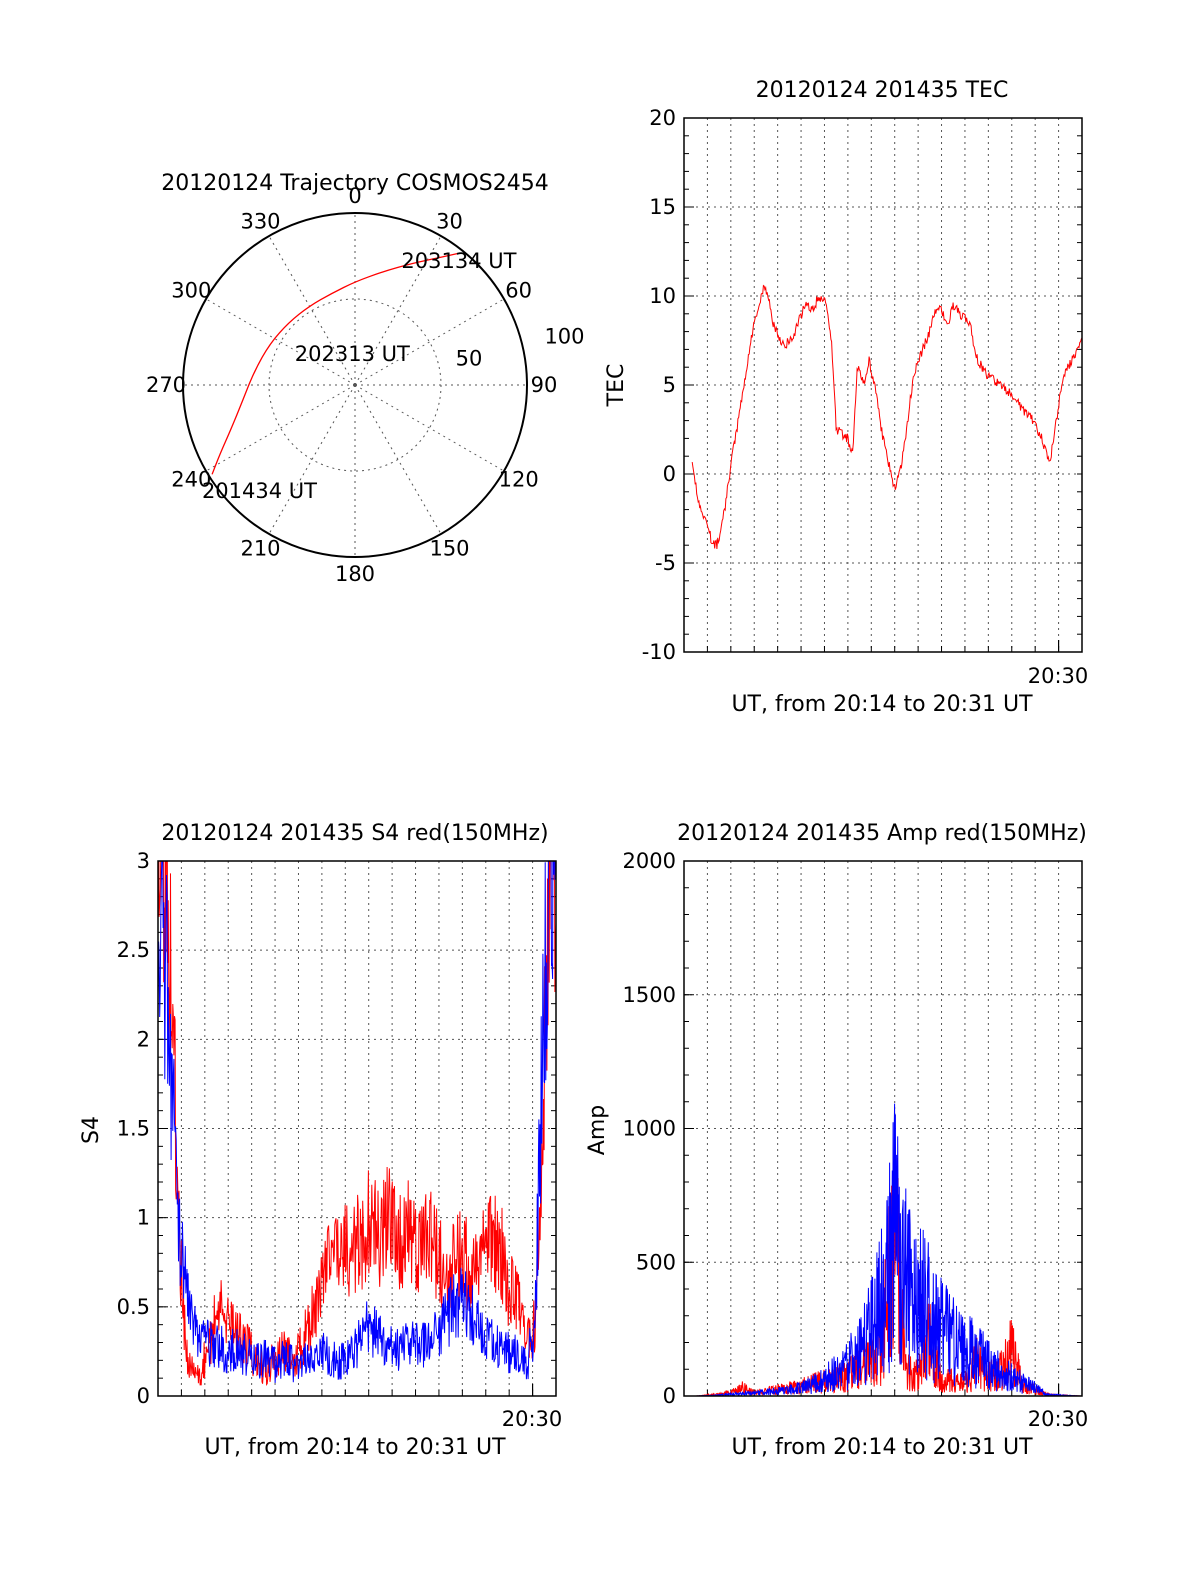 Image resolution: width=1200 pixels, height=1575 pixels. What do you see at coordinates (260, 221) in the screenshot?
I see `polar-angle-label: 330` at bounding box center [260, 221].